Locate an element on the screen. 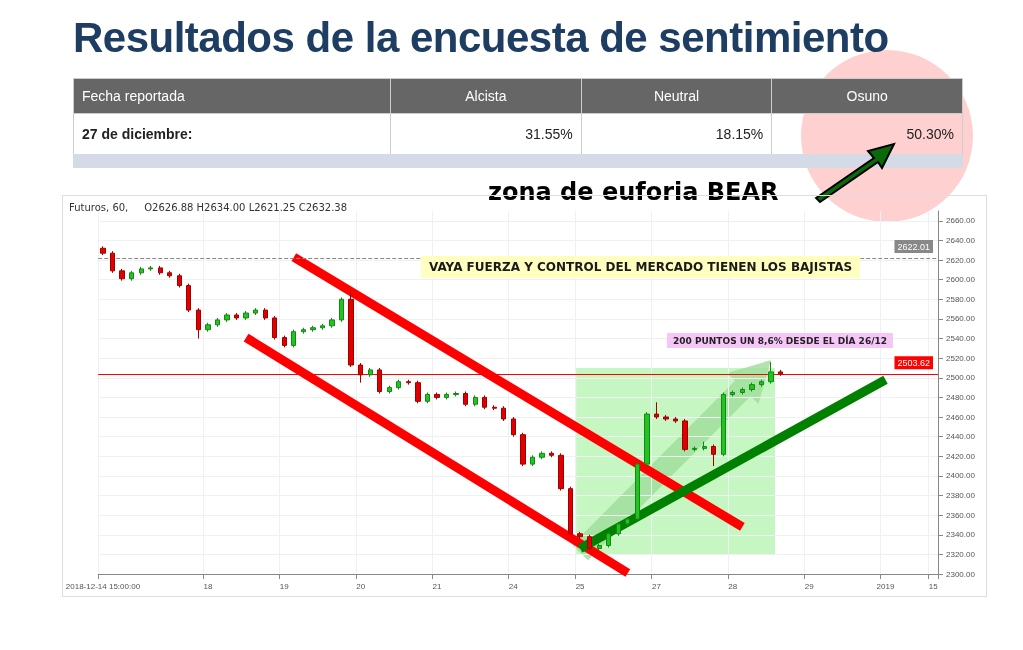 Image resolution: width=1023 pixels, height=650 pixels. chart-title: Futuros, 60, O2626.88 H2634.00 L2621.25 C2632.38 is located at coordinates (208, 207).